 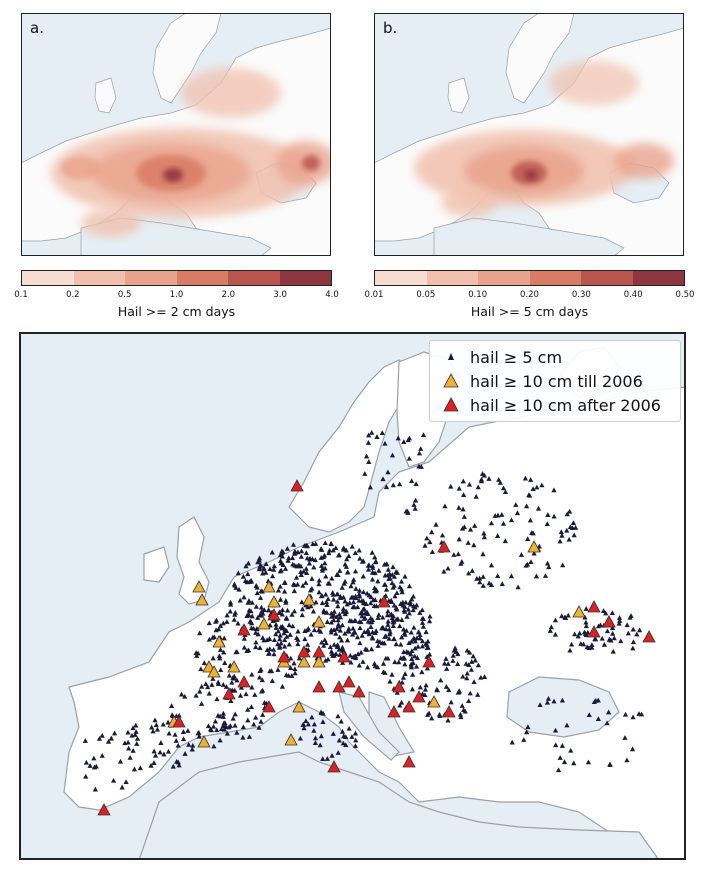 What do you see at coordinates (176, 296) in the screenshot?
I see `colorbar-a-ticks: 0.1 0.2 0.5 1.0 2.0 3.0 4.0` at bounding box center [176, 296].